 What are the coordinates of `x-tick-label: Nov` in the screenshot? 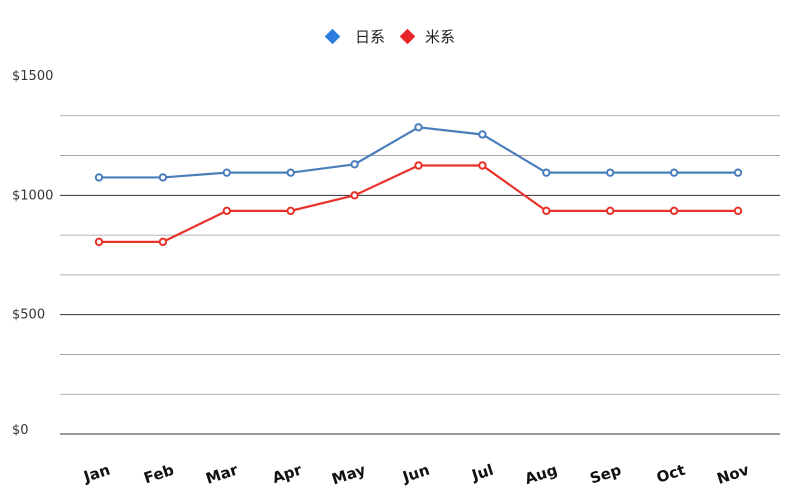 It's located at (733, 474).